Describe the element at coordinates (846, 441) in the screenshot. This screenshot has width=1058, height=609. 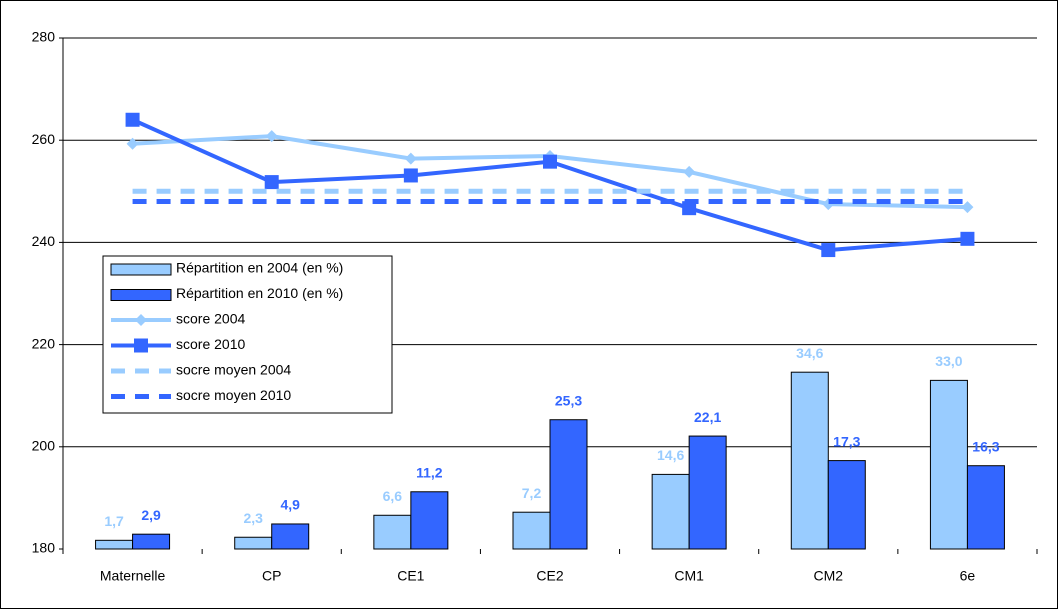
I see `value-label: 17,3` at that location.